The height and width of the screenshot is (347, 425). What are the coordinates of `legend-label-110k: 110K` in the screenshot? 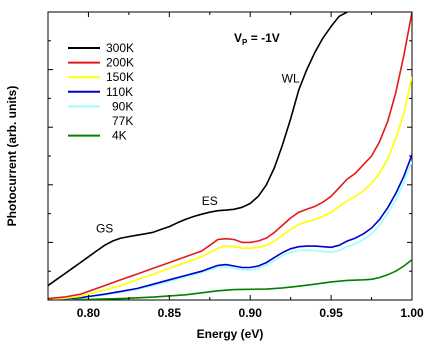 It's located at (119, 92).